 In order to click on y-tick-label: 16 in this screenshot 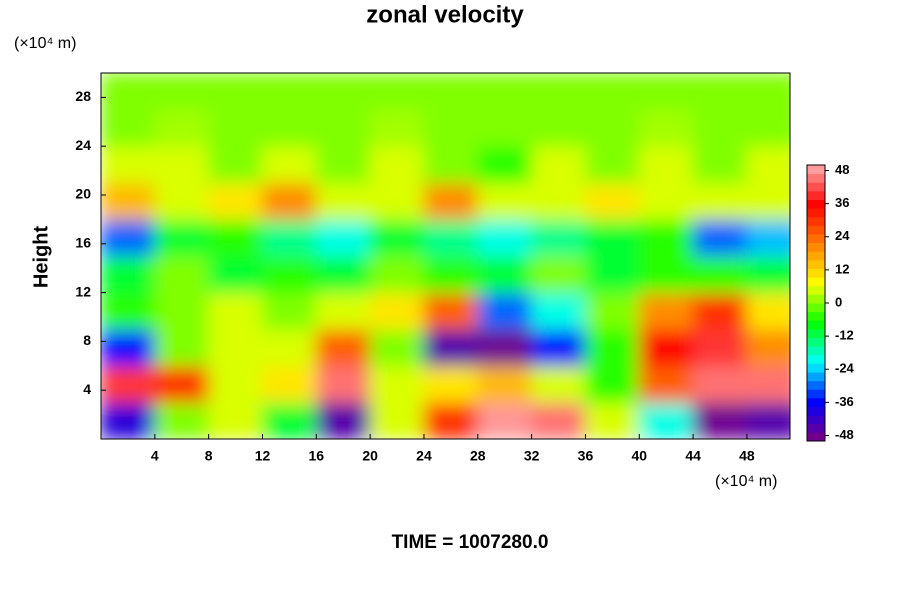, I will do `click(83, 243)`.